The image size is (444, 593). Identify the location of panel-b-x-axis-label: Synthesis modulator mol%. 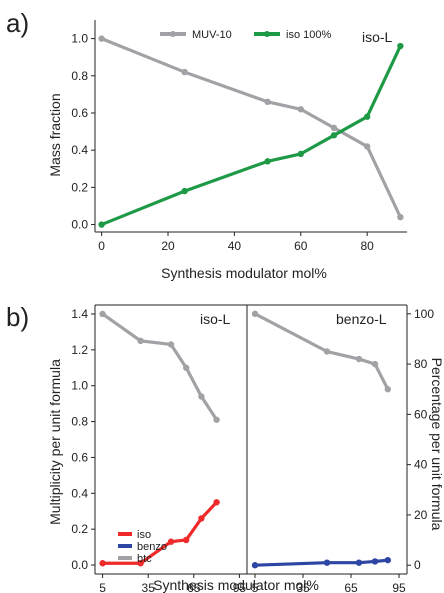
(236, 585).